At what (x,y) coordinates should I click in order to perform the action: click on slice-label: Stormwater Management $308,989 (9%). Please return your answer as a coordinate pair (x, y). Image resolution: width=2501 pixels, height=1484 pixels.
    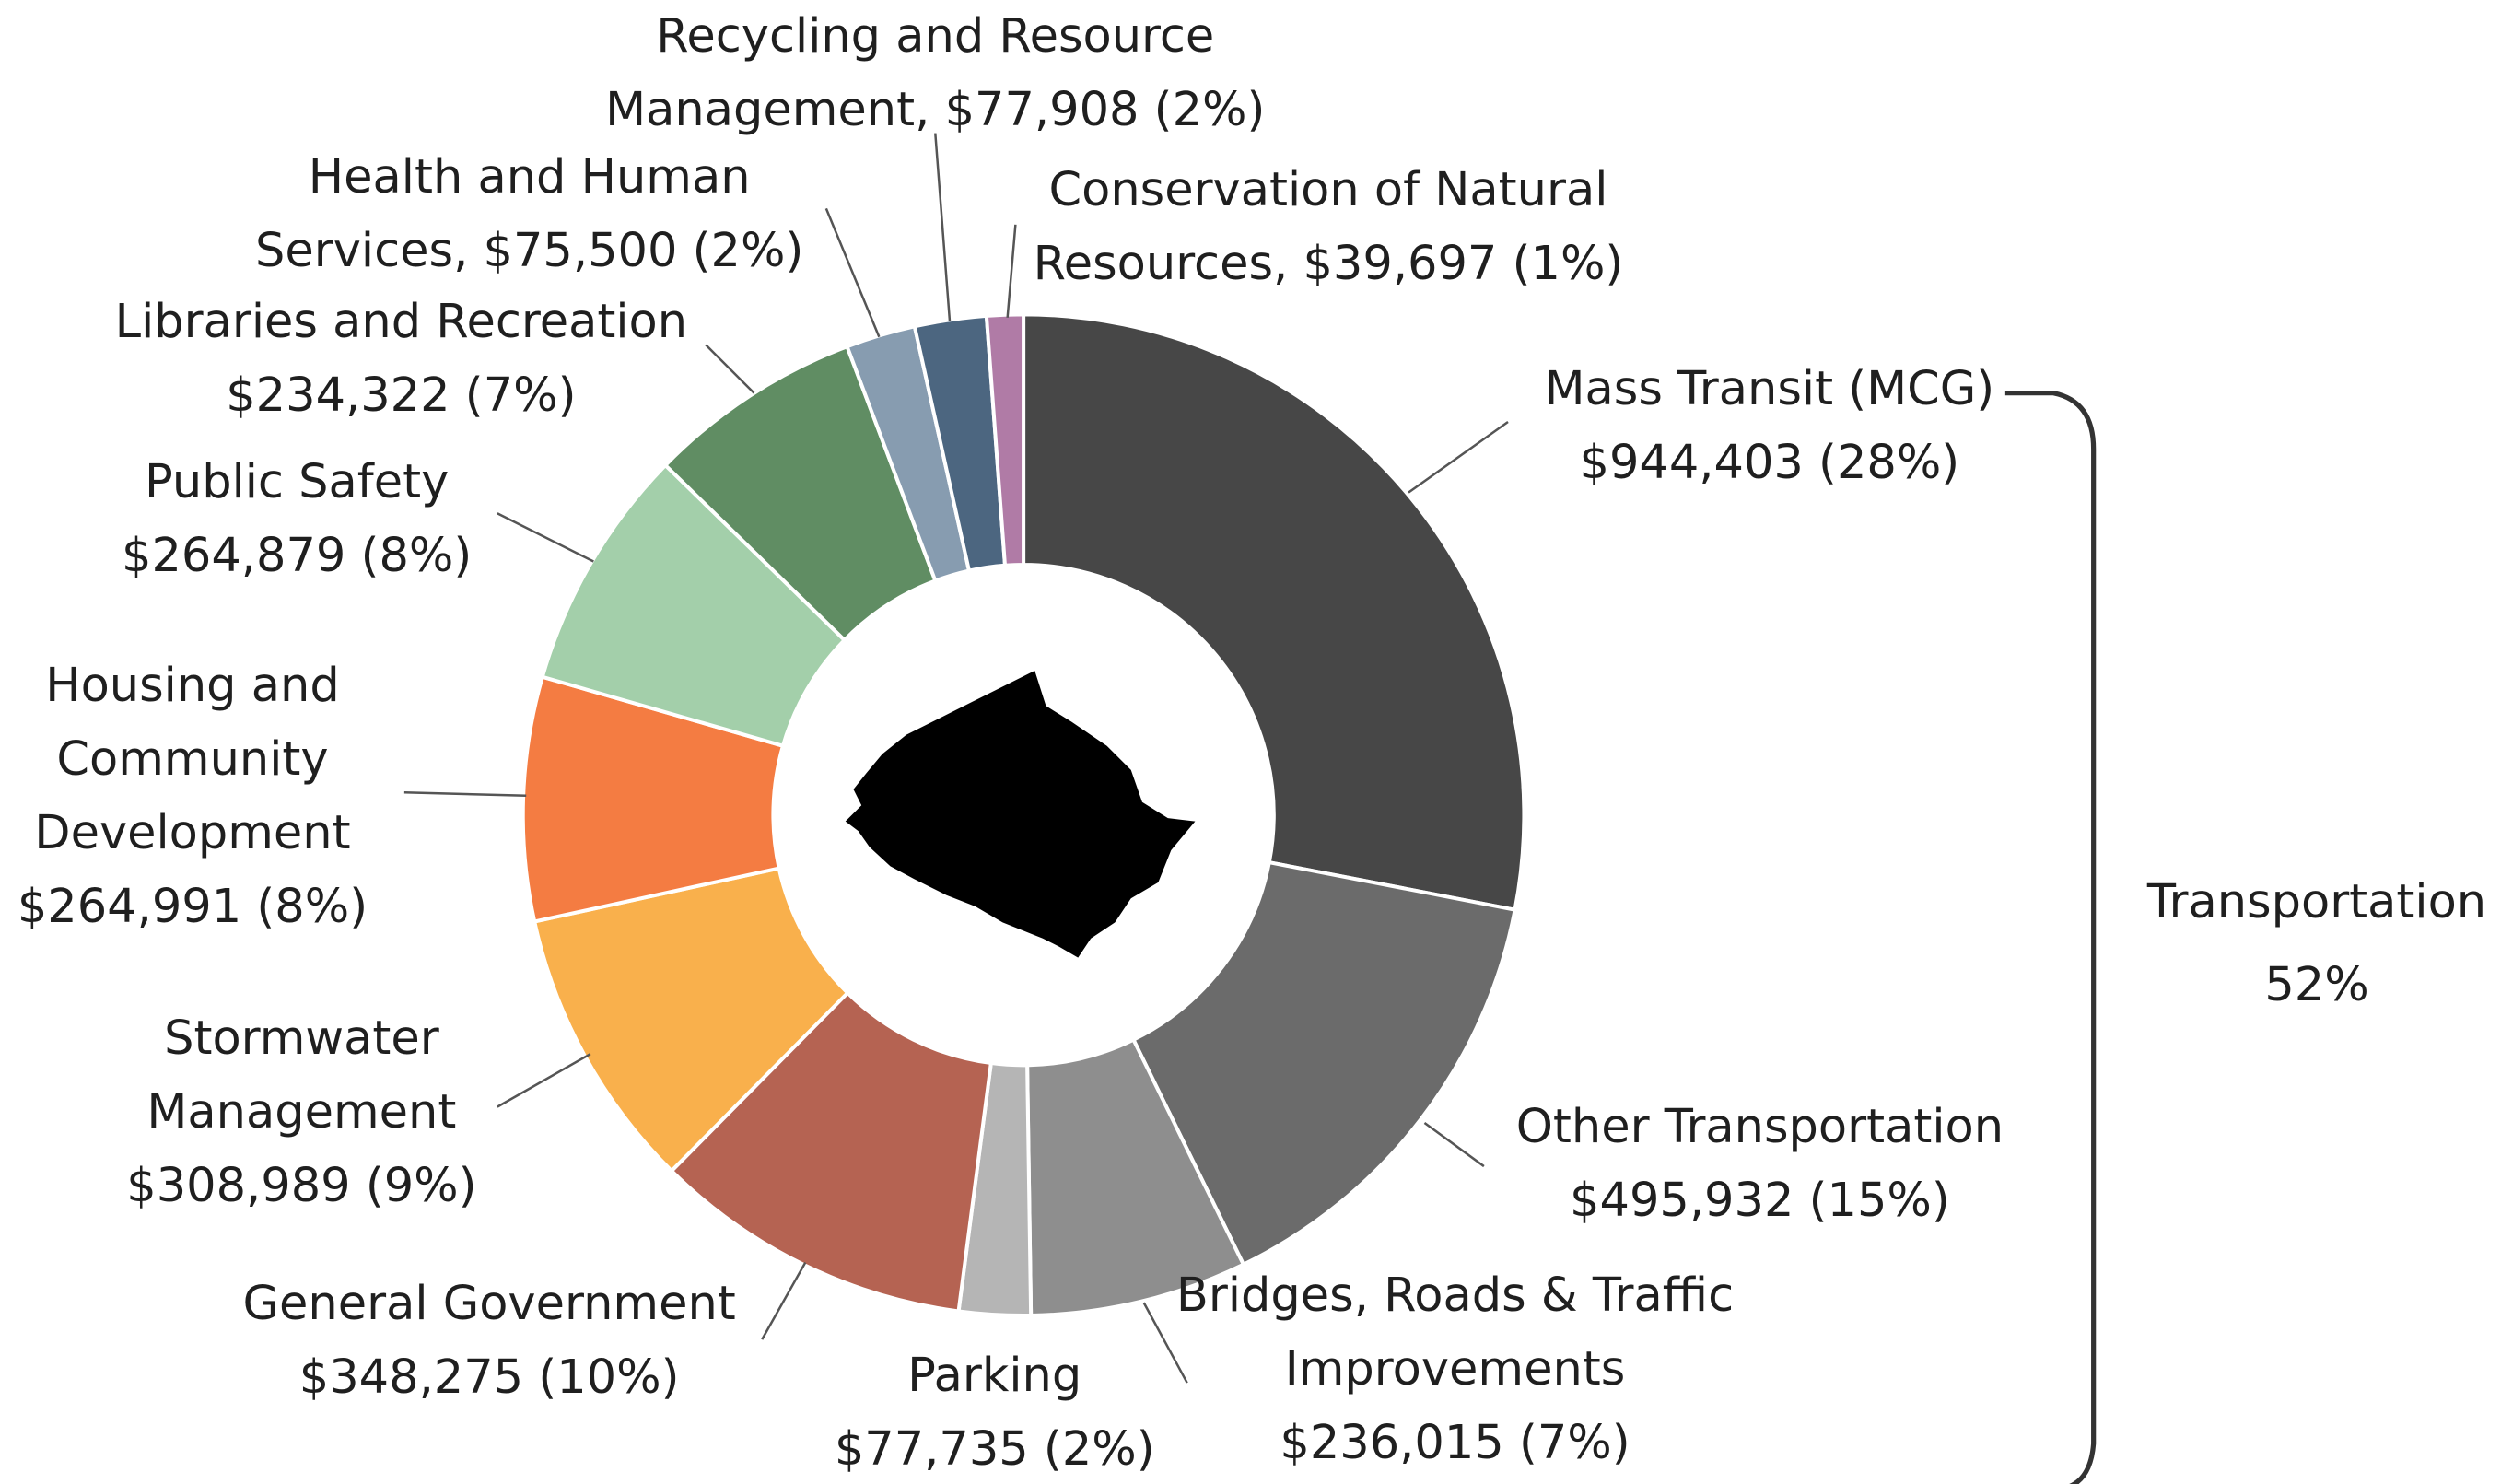
    Looking at the image, I should click on (301, 1112).